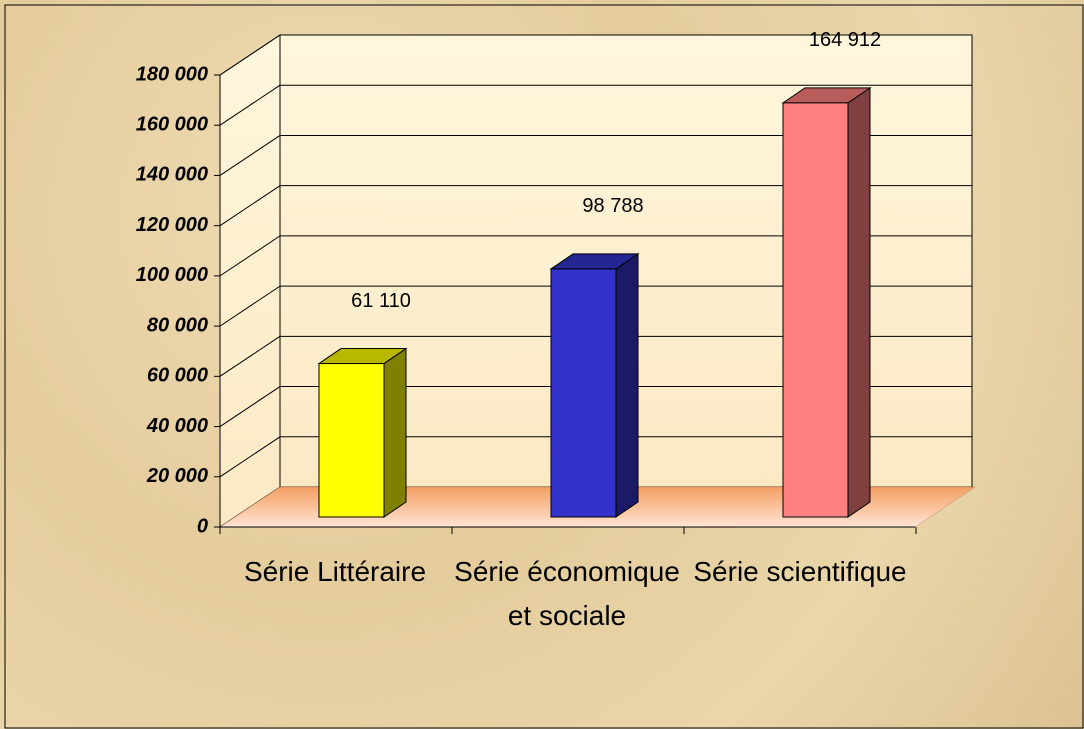 The height and width of the screenshot is (729, 1084). What do you see at coordinates (172, 275) in the screenshot?
I see `y-tick-label: 100 000` at bounding box center [172, 275].